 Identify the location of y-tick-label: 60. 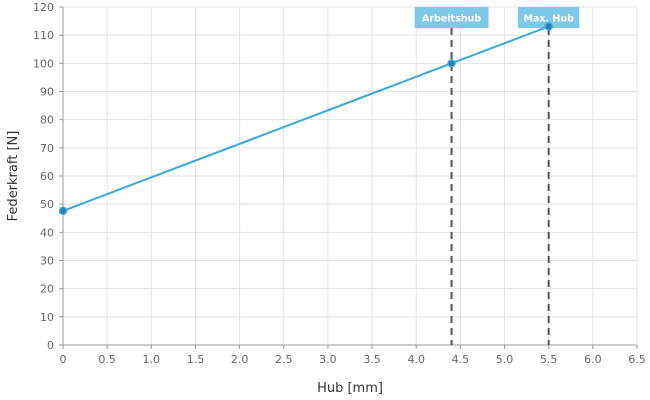
(47, 176).